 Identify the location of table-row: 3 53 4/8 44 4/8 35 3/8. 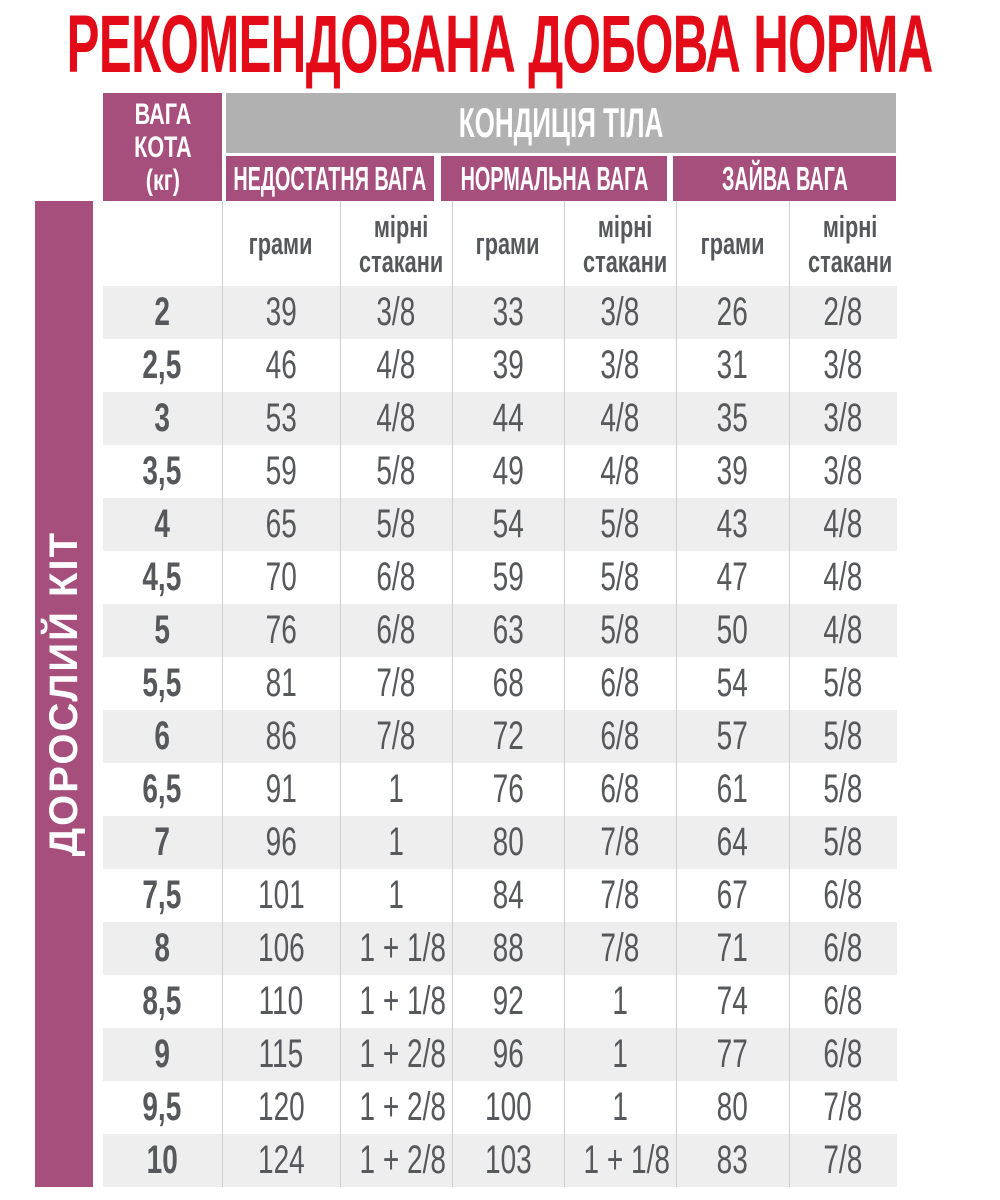
(500, 418).